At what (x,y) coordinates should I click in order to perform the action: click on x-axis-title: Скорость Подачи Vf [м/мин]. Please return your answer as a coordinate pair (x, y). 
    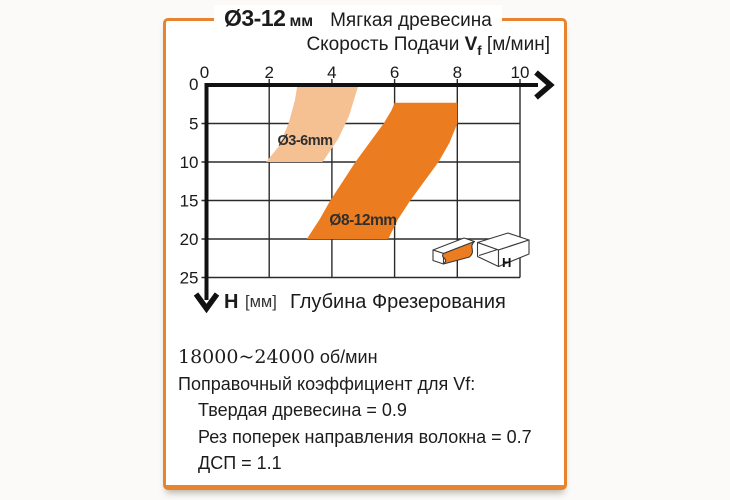
    Looking at the image, I should click on (428, 46).